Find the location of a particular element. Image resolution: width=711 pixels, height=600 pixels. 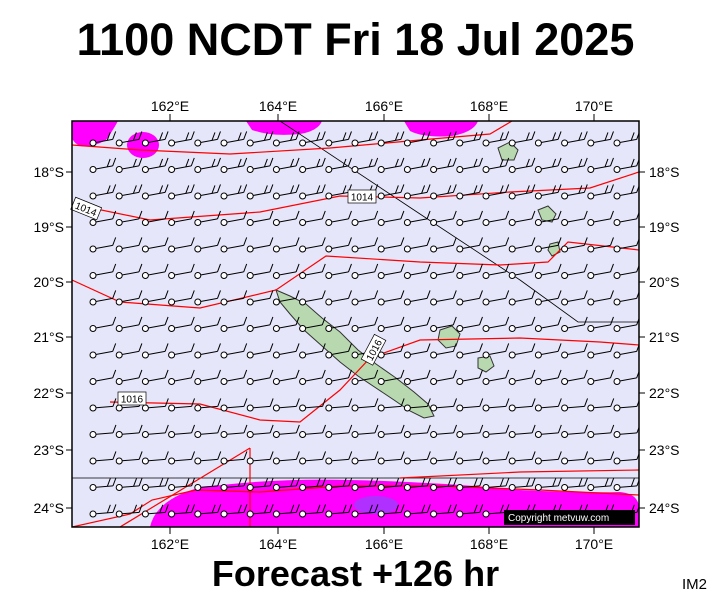

wind-shade-top-left is located at coordinates (95, 134).